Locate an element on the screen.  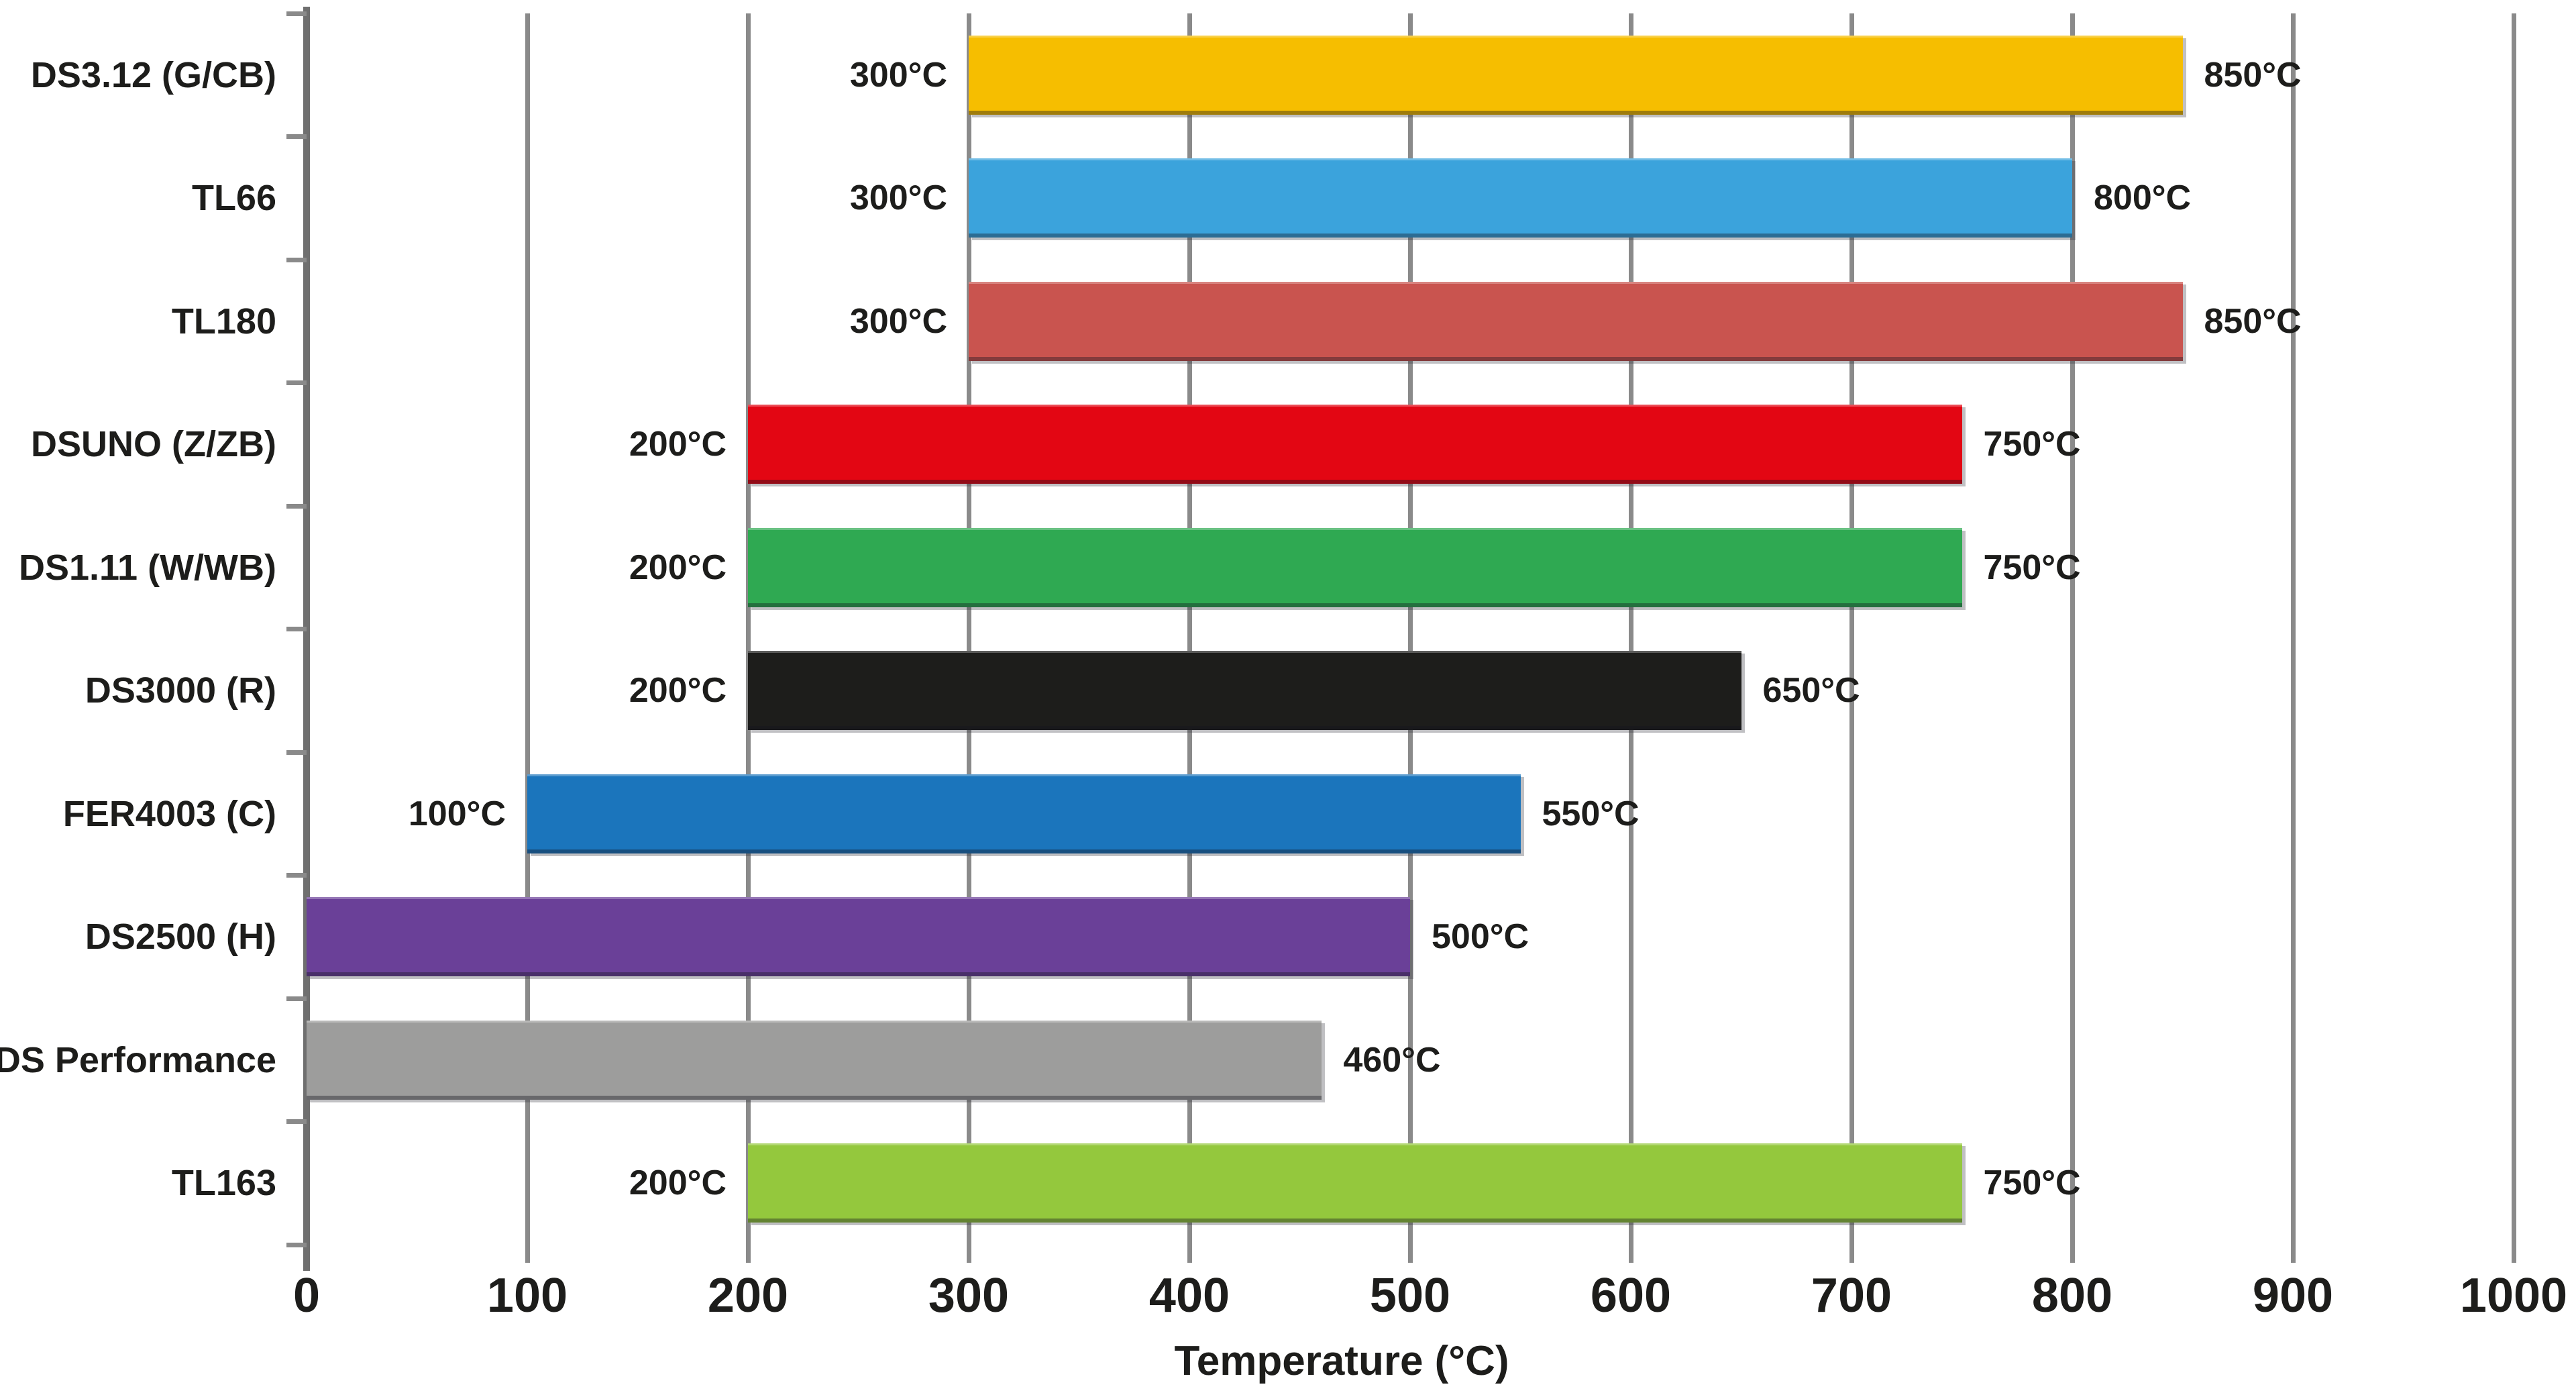
min-value-label-fer4003-c: 100°C is located at coordinates (457, 813).